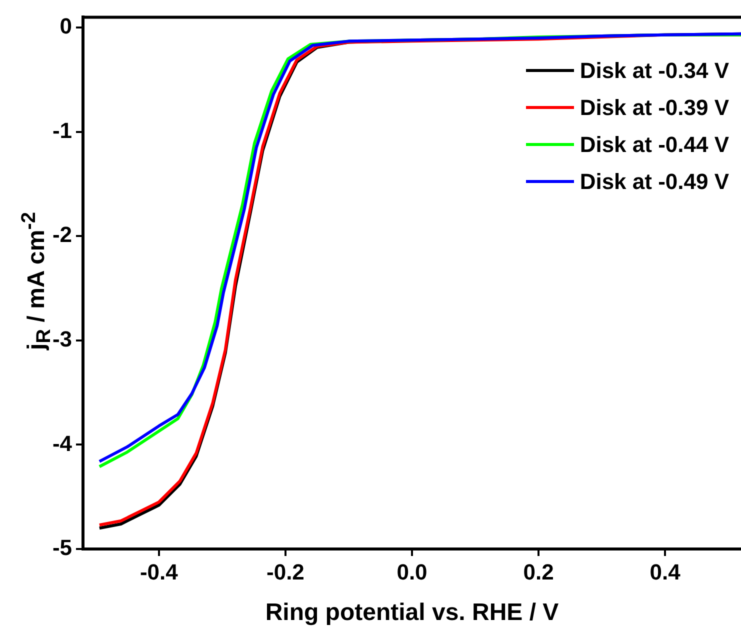  Describe the element at coordinates (159, 571) in the screenshot. I see `x-tick-label: -0.4` at that location.